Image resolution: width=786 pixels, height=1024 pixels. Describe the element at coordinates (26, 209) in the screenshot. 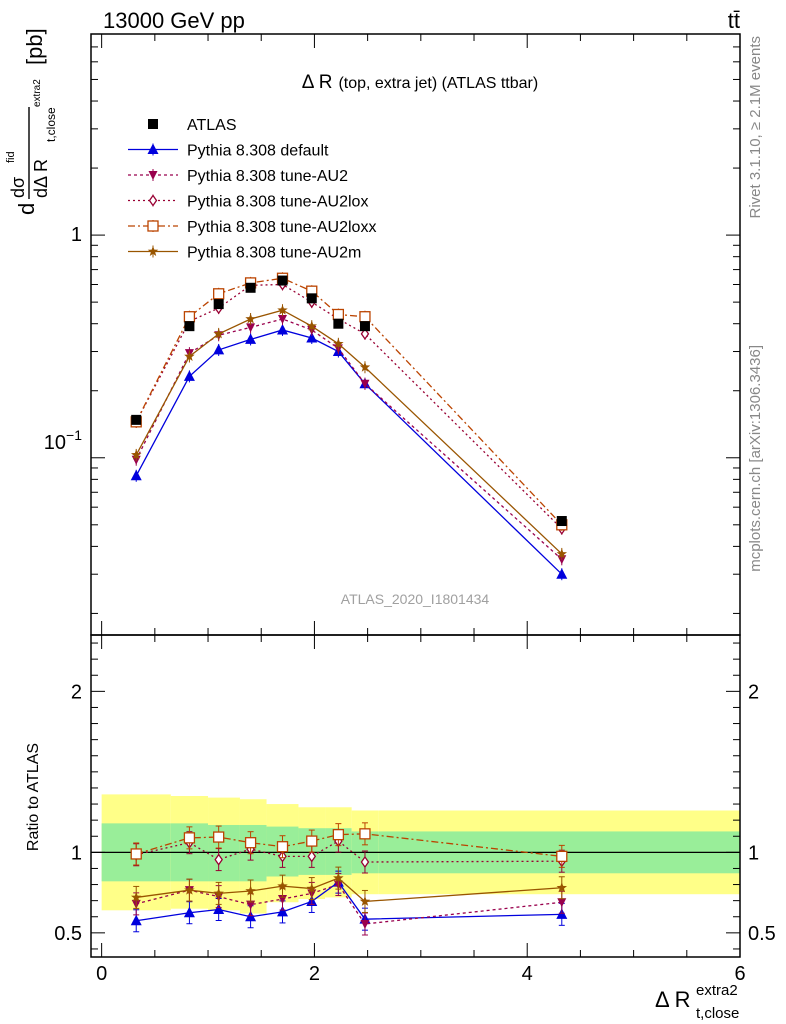

I see `ylabel-d: d` at that location.